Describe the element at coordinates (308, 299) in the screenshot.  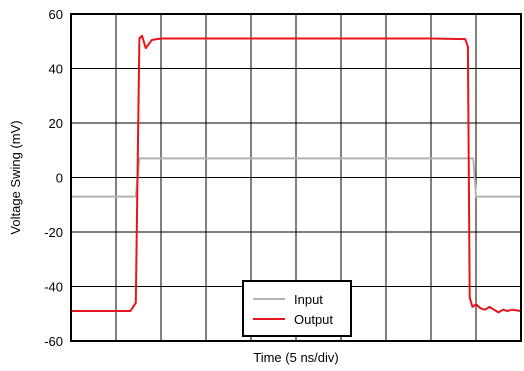
I see `legend-label-input: Input` at that location.